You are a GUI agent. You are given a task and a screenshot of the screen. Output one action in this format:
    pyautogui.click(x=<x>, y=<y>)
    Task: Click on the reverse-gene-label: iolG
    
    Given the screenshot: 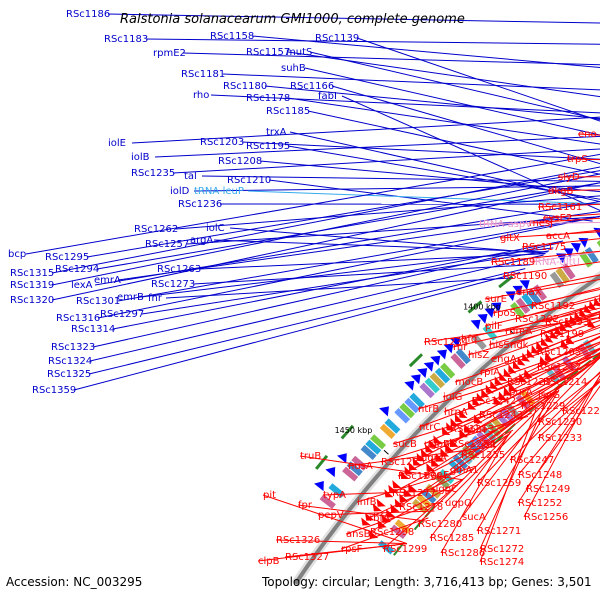 What is the action you would take?
    pyautogui.click(x=452, y=397)
    